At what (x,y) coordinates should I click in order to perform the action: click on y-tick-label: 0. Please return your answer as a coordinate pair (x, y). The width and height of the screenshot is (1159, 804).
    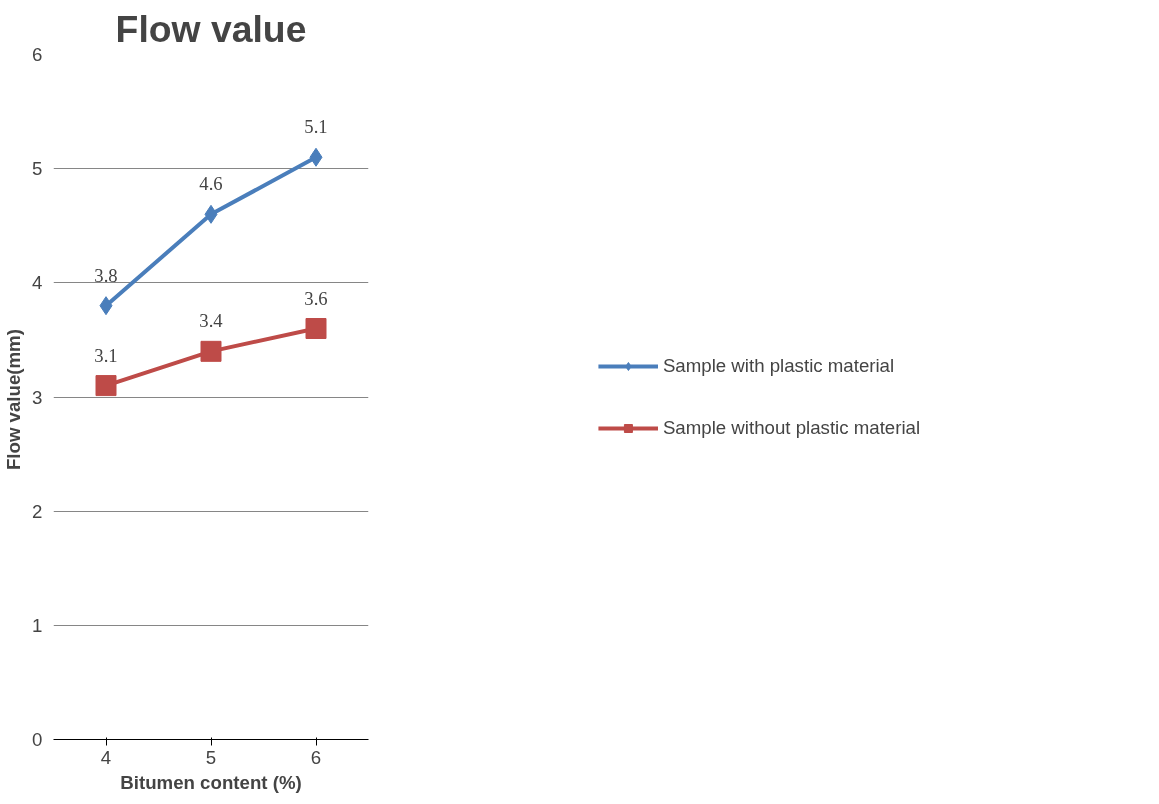
    Looking at the image, I should click on (37, 739).